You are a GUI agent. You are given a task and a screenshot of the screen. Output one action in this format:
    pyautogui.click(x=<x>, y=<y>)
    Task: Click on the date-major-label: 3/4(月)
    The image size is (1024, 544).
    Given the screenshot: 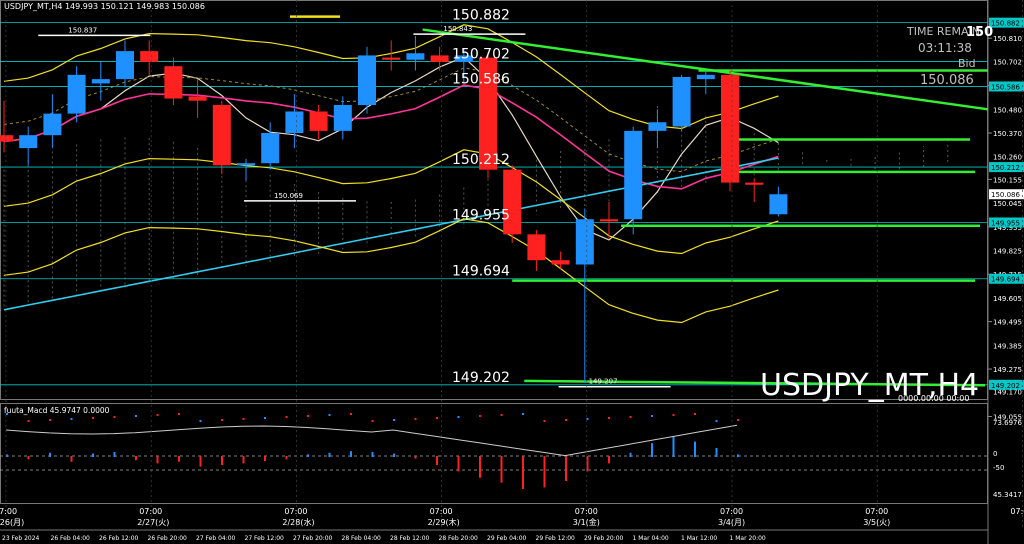 What is the action you would take?
    pyautogui.click(x=731, y=522)
    